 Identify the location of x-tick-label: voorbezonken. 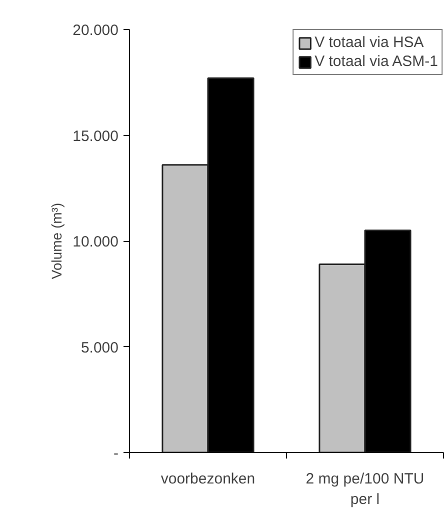
(208, 479).